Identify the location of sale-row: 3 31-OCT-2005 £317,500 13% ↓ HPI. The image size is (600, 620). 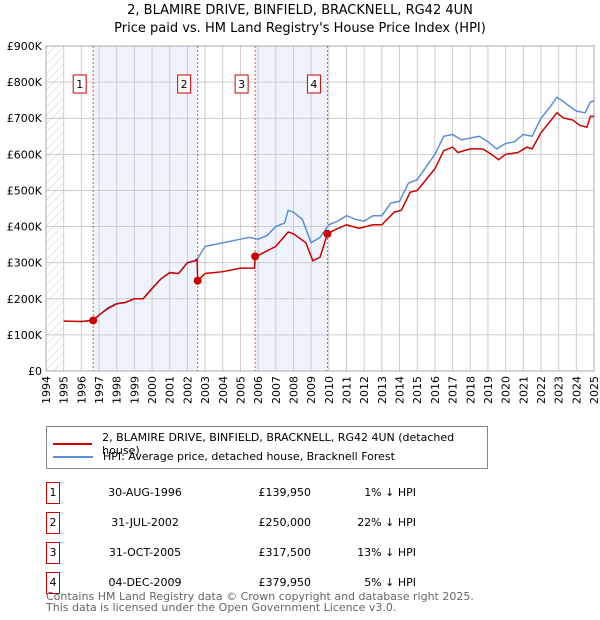
(231, 553).